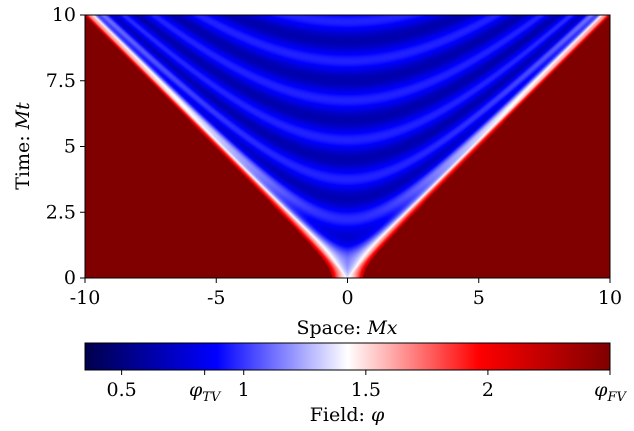 The image size is (634, 431). What do you see at coordinates (122, 390) in the screenshot?
I see `colorbar-tick-label: 0.5` at bounding box center [122, 390].